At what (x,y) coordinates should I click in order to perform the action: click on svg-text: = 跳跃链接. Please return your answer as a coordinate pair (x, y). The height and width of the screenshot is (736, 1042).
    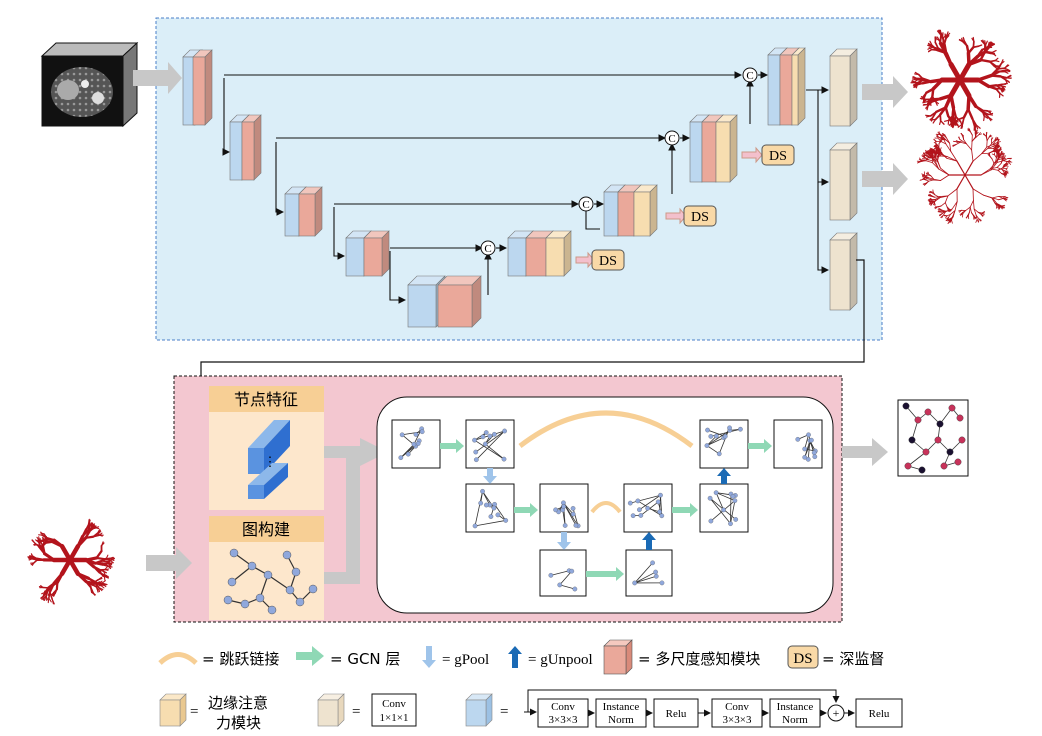
    Looking at the image, I should click on (240, 659).